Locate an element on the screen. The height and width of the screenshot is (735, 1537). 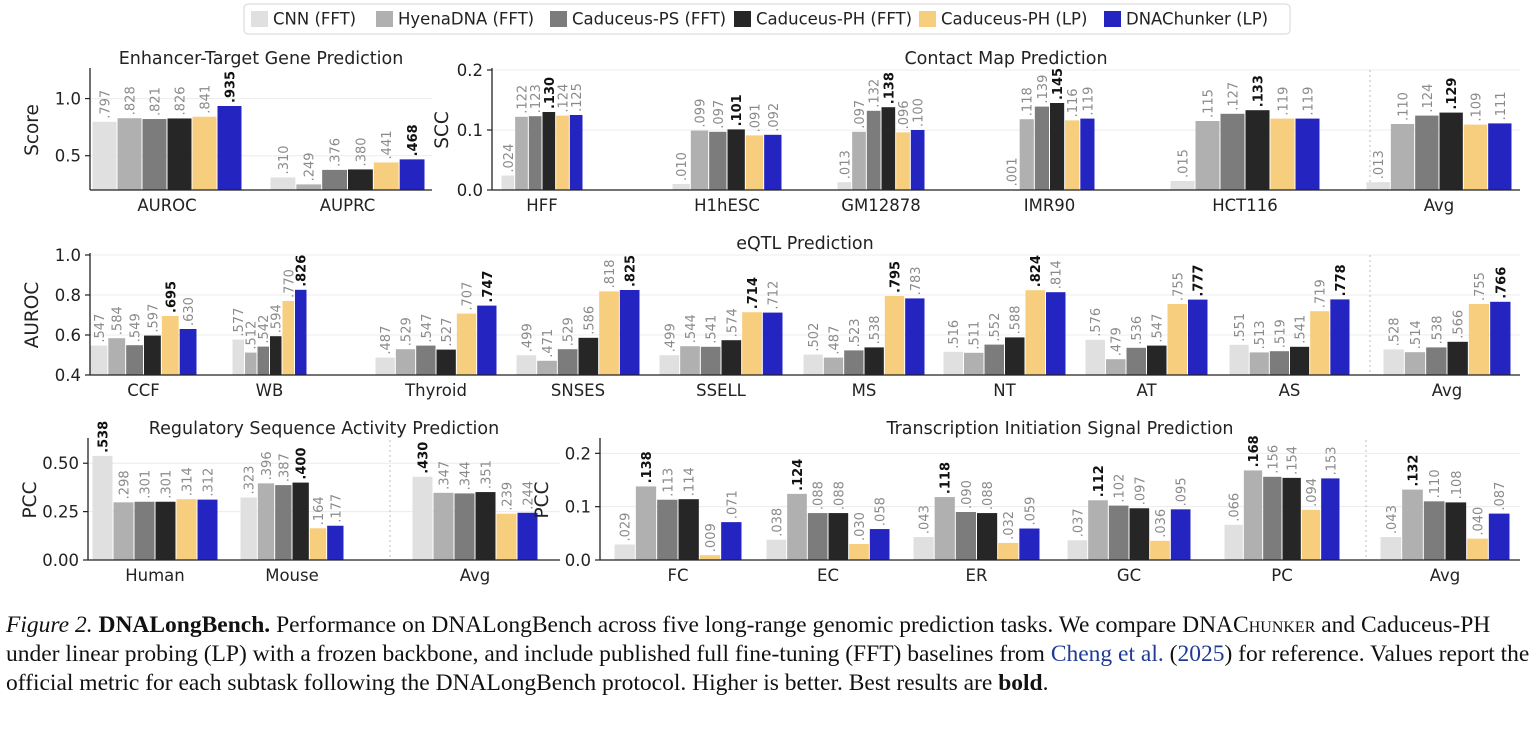
data-label: .153 is located at coordinates (1331, 460).